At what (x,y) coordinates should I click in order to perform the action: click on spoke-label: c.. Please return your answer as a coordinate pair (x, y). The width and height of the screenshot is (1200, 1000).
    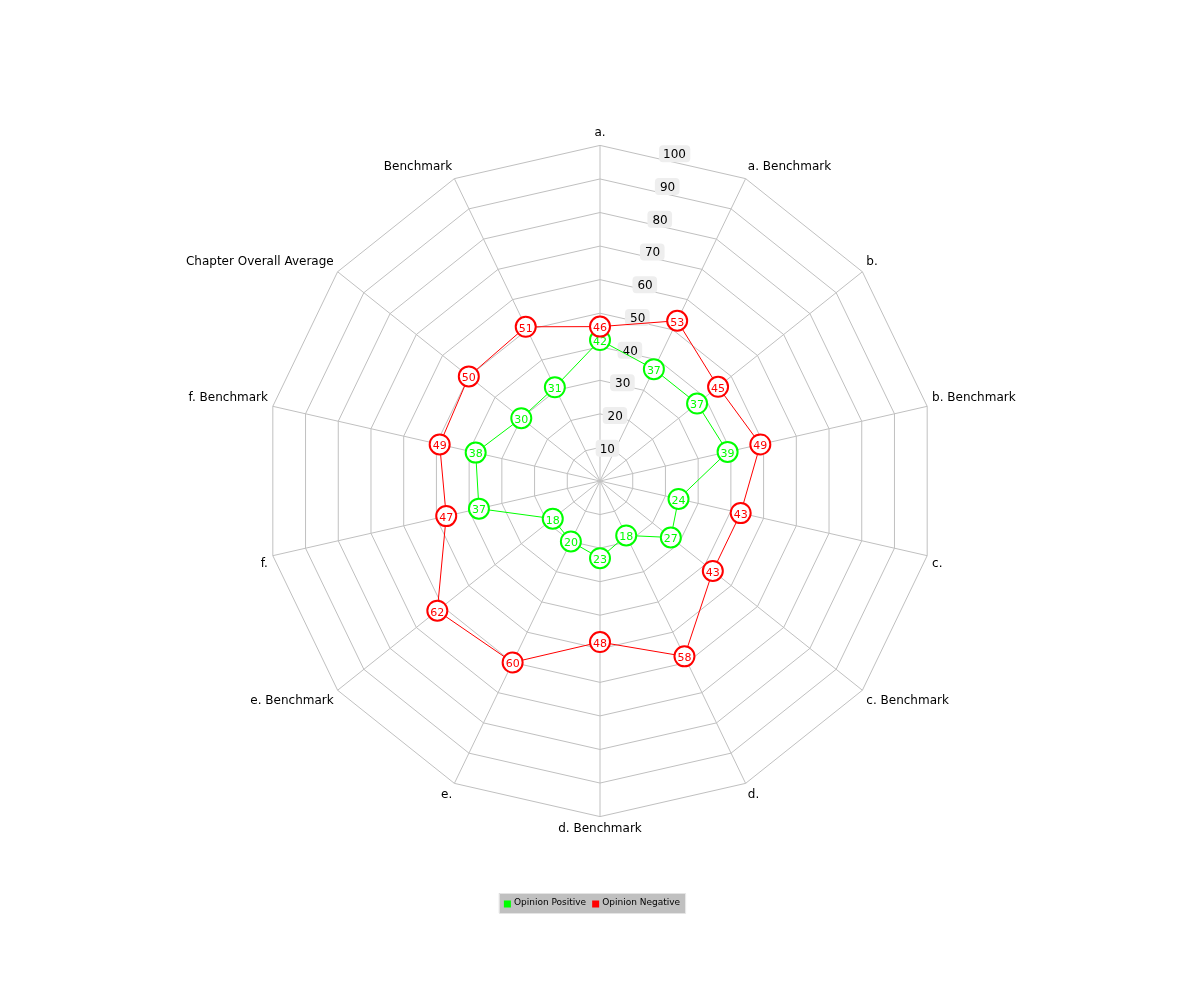
    Looking at the image, I should click on (937, 563).